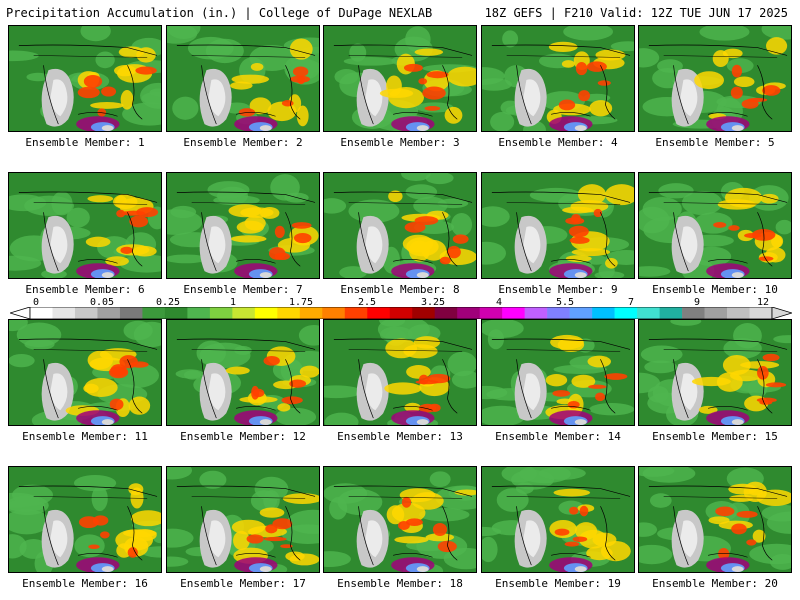  What do you see at coordinates (243, 289) in the screenshot?
I see `ensemble-member-label: Ensemble Member: 7` at bounding box center [243, 289].